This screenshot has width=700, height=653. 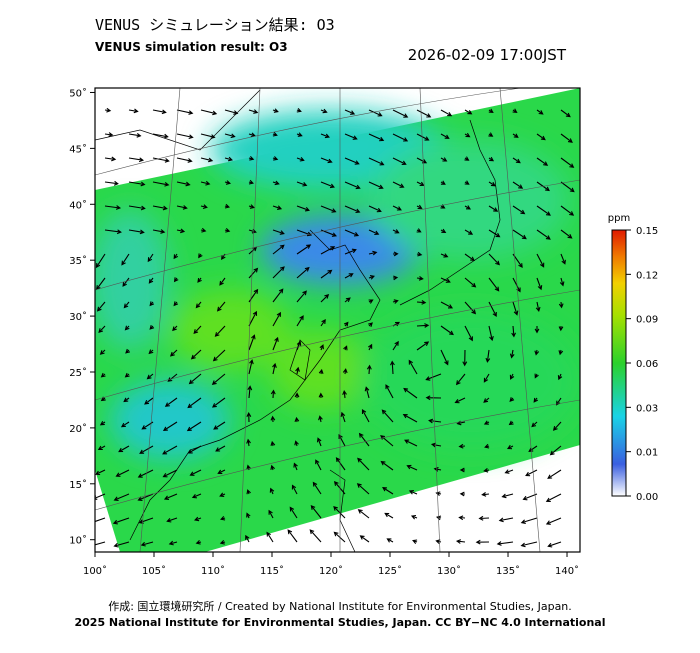 What do you see at coordinates (78, 93) in the screenshot?
I see `y-tick-label: 50˚` at bounding box center [78, 93].